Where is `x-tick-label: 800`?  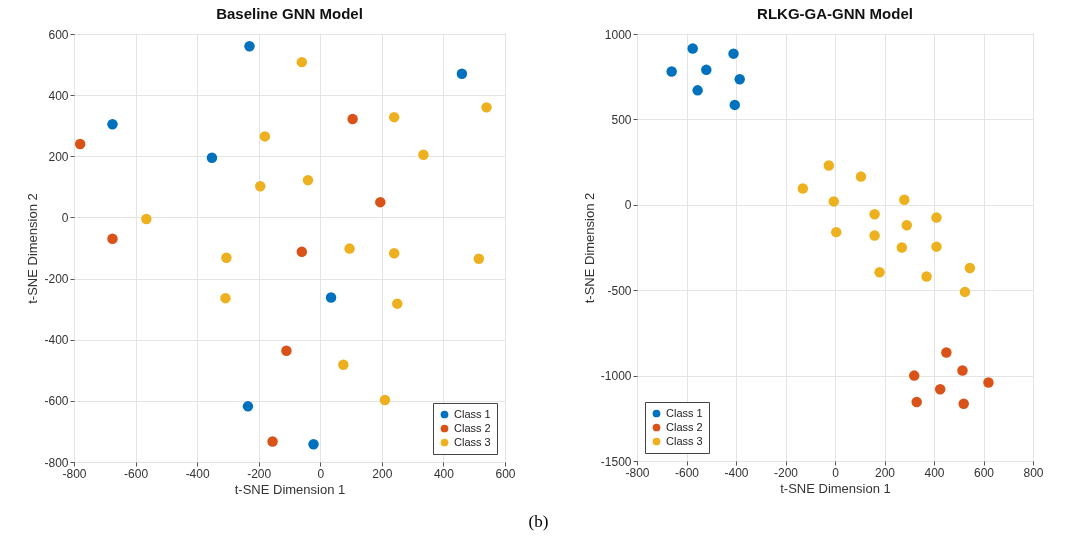
x-tick-label: 800 is located at coordinates (1033, 472).